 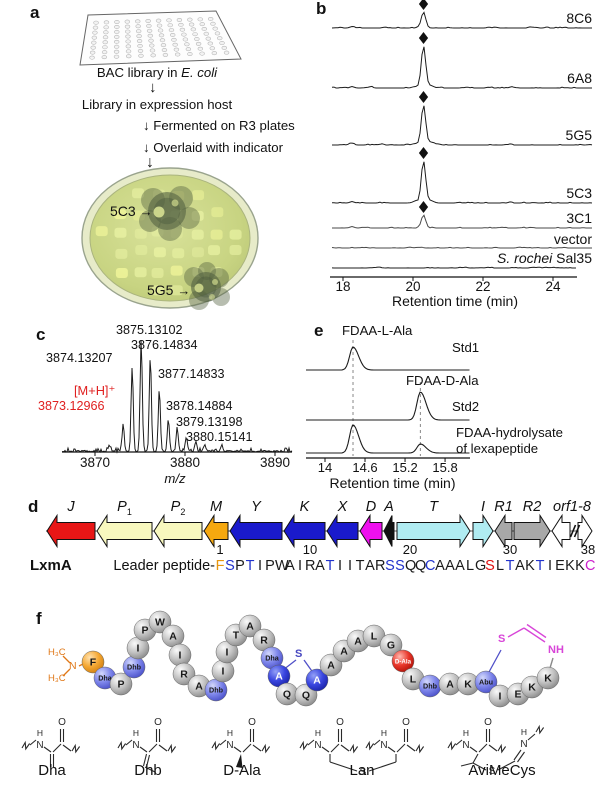 What do you see at coordinates (343, 286) in the screenshot?
I see `x-tick-18: 18` at bounding box center [343, 286].